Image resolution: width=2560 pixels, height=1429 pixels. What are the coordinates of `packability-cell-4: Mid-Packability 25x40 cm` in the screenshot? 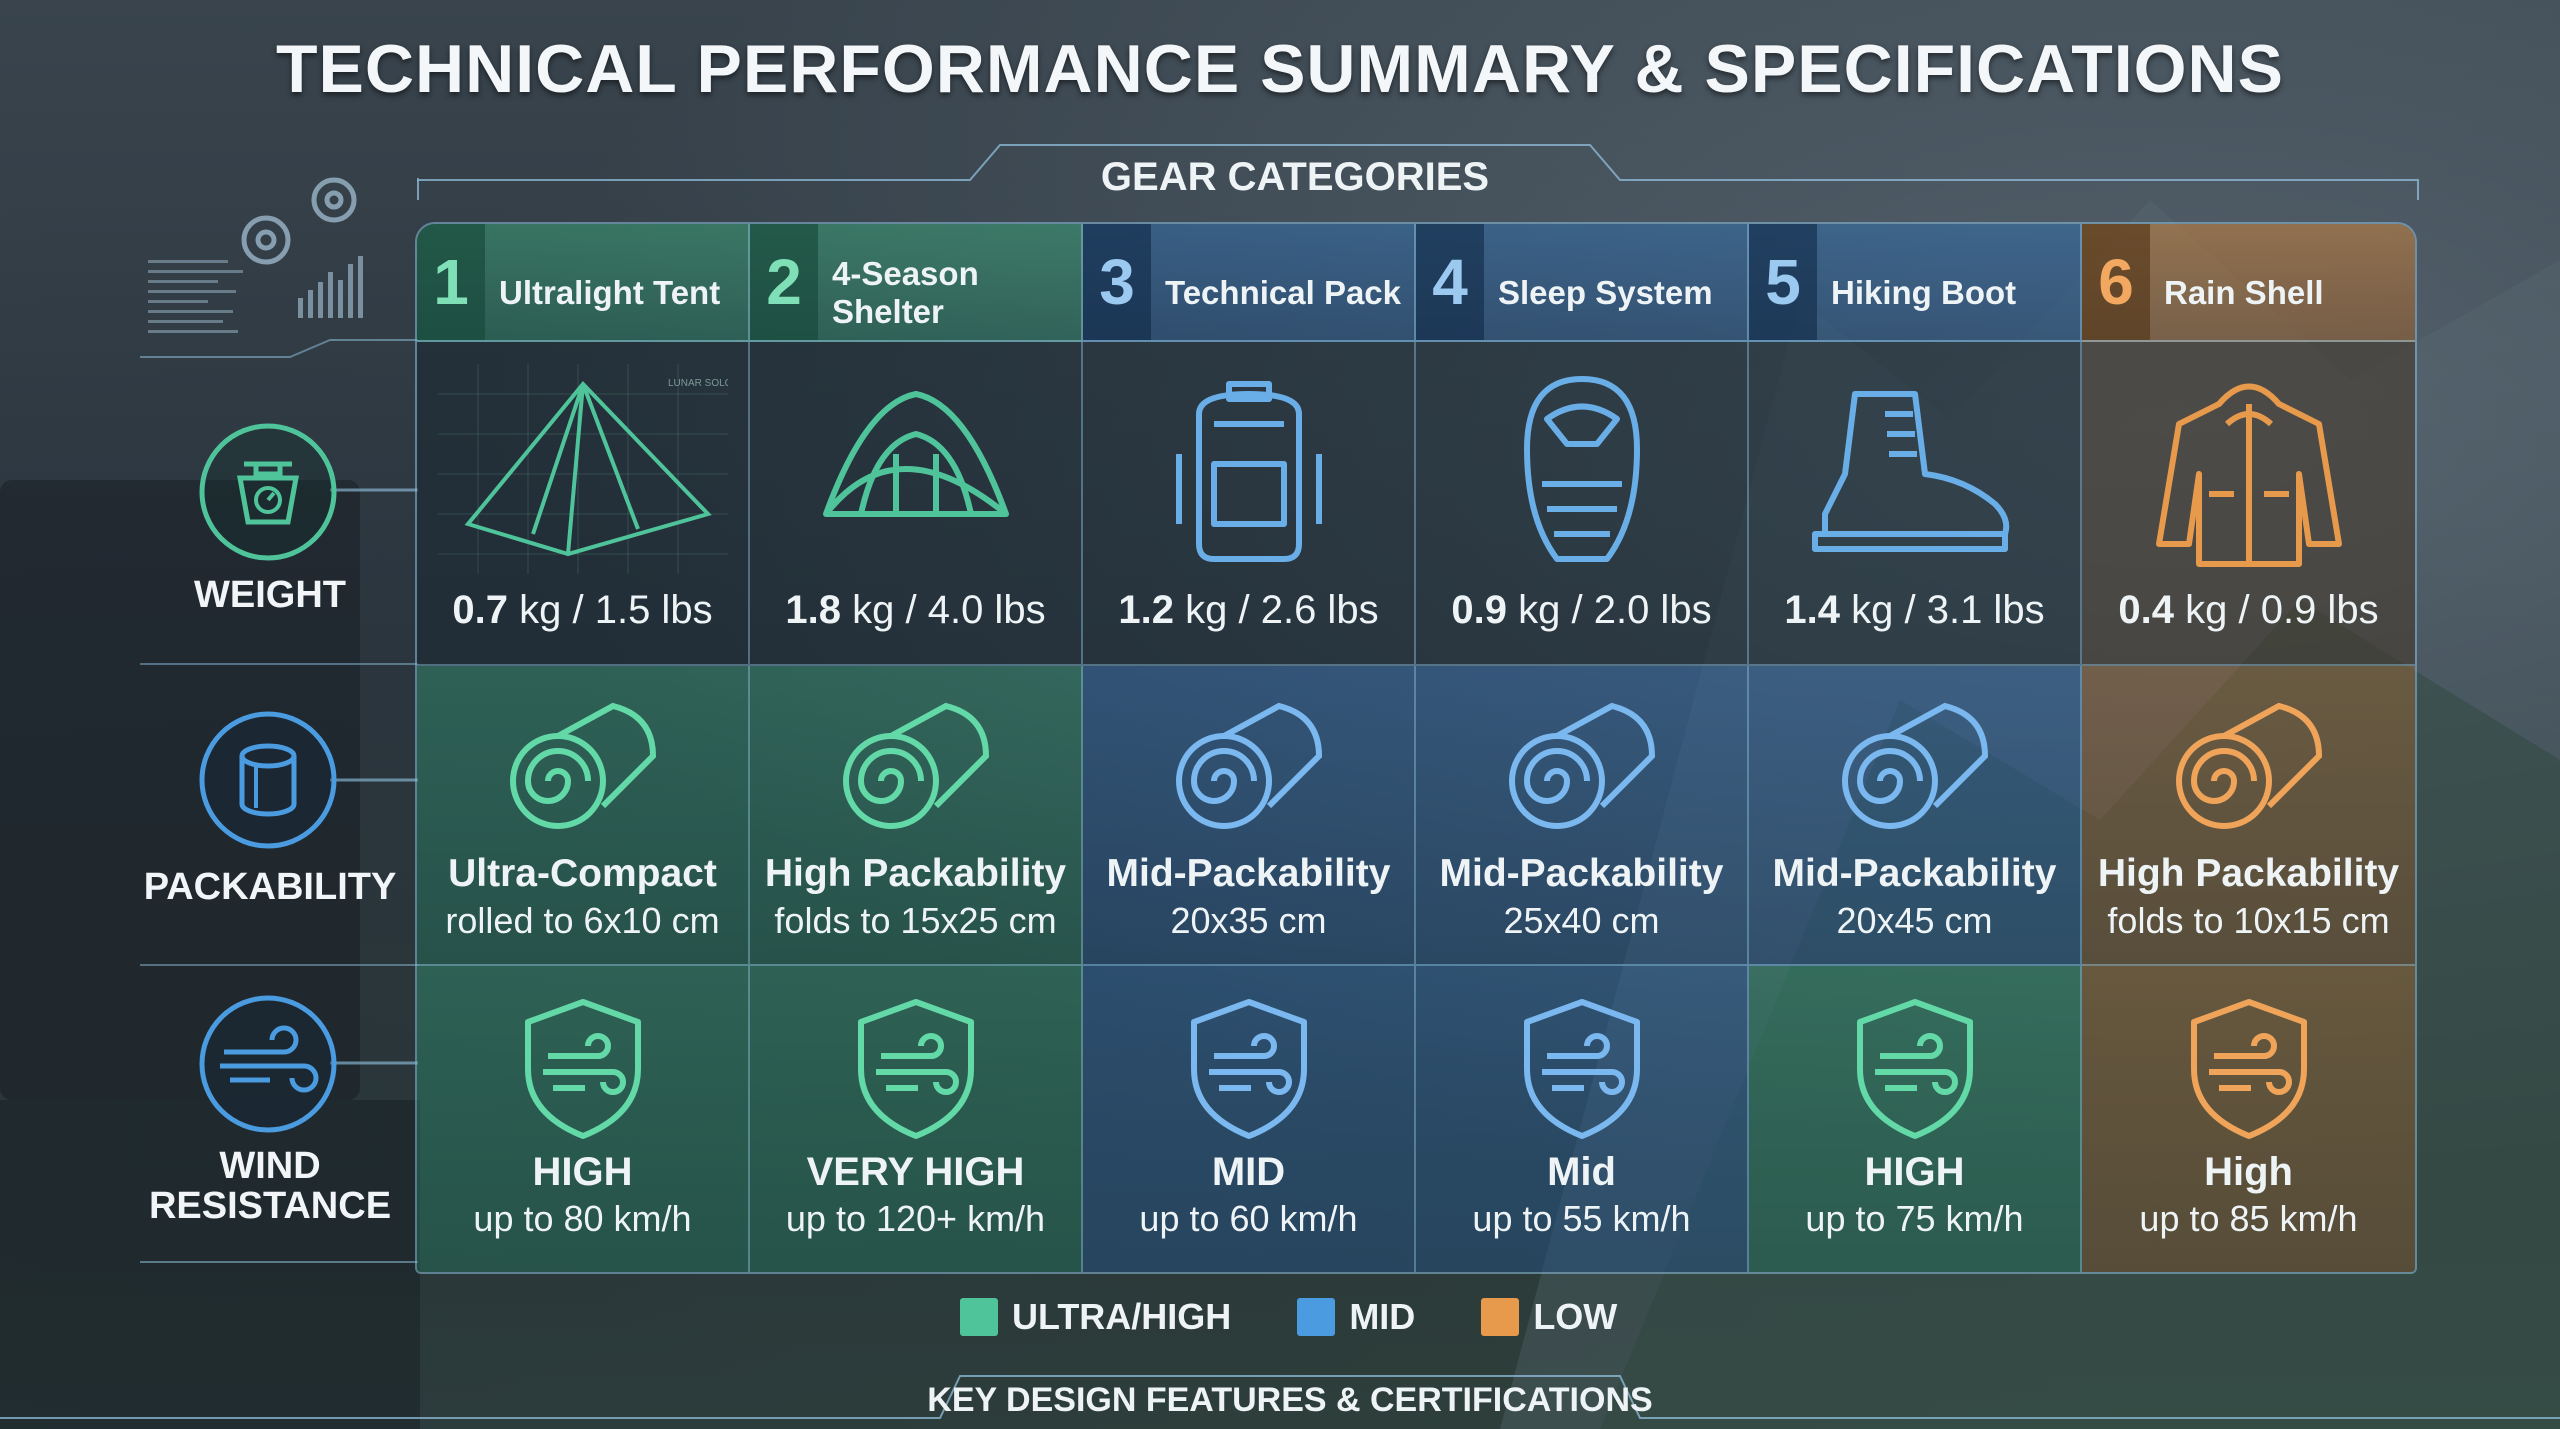 It's located at (1582, 816).